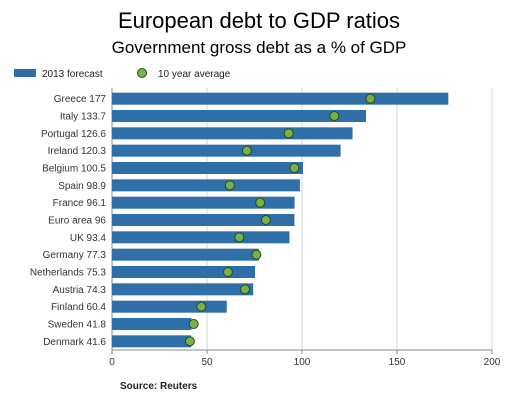 This screenshot has height=400, width=518. I want to click on y-tick-label: Belgium 100.5, so click(74, 169).